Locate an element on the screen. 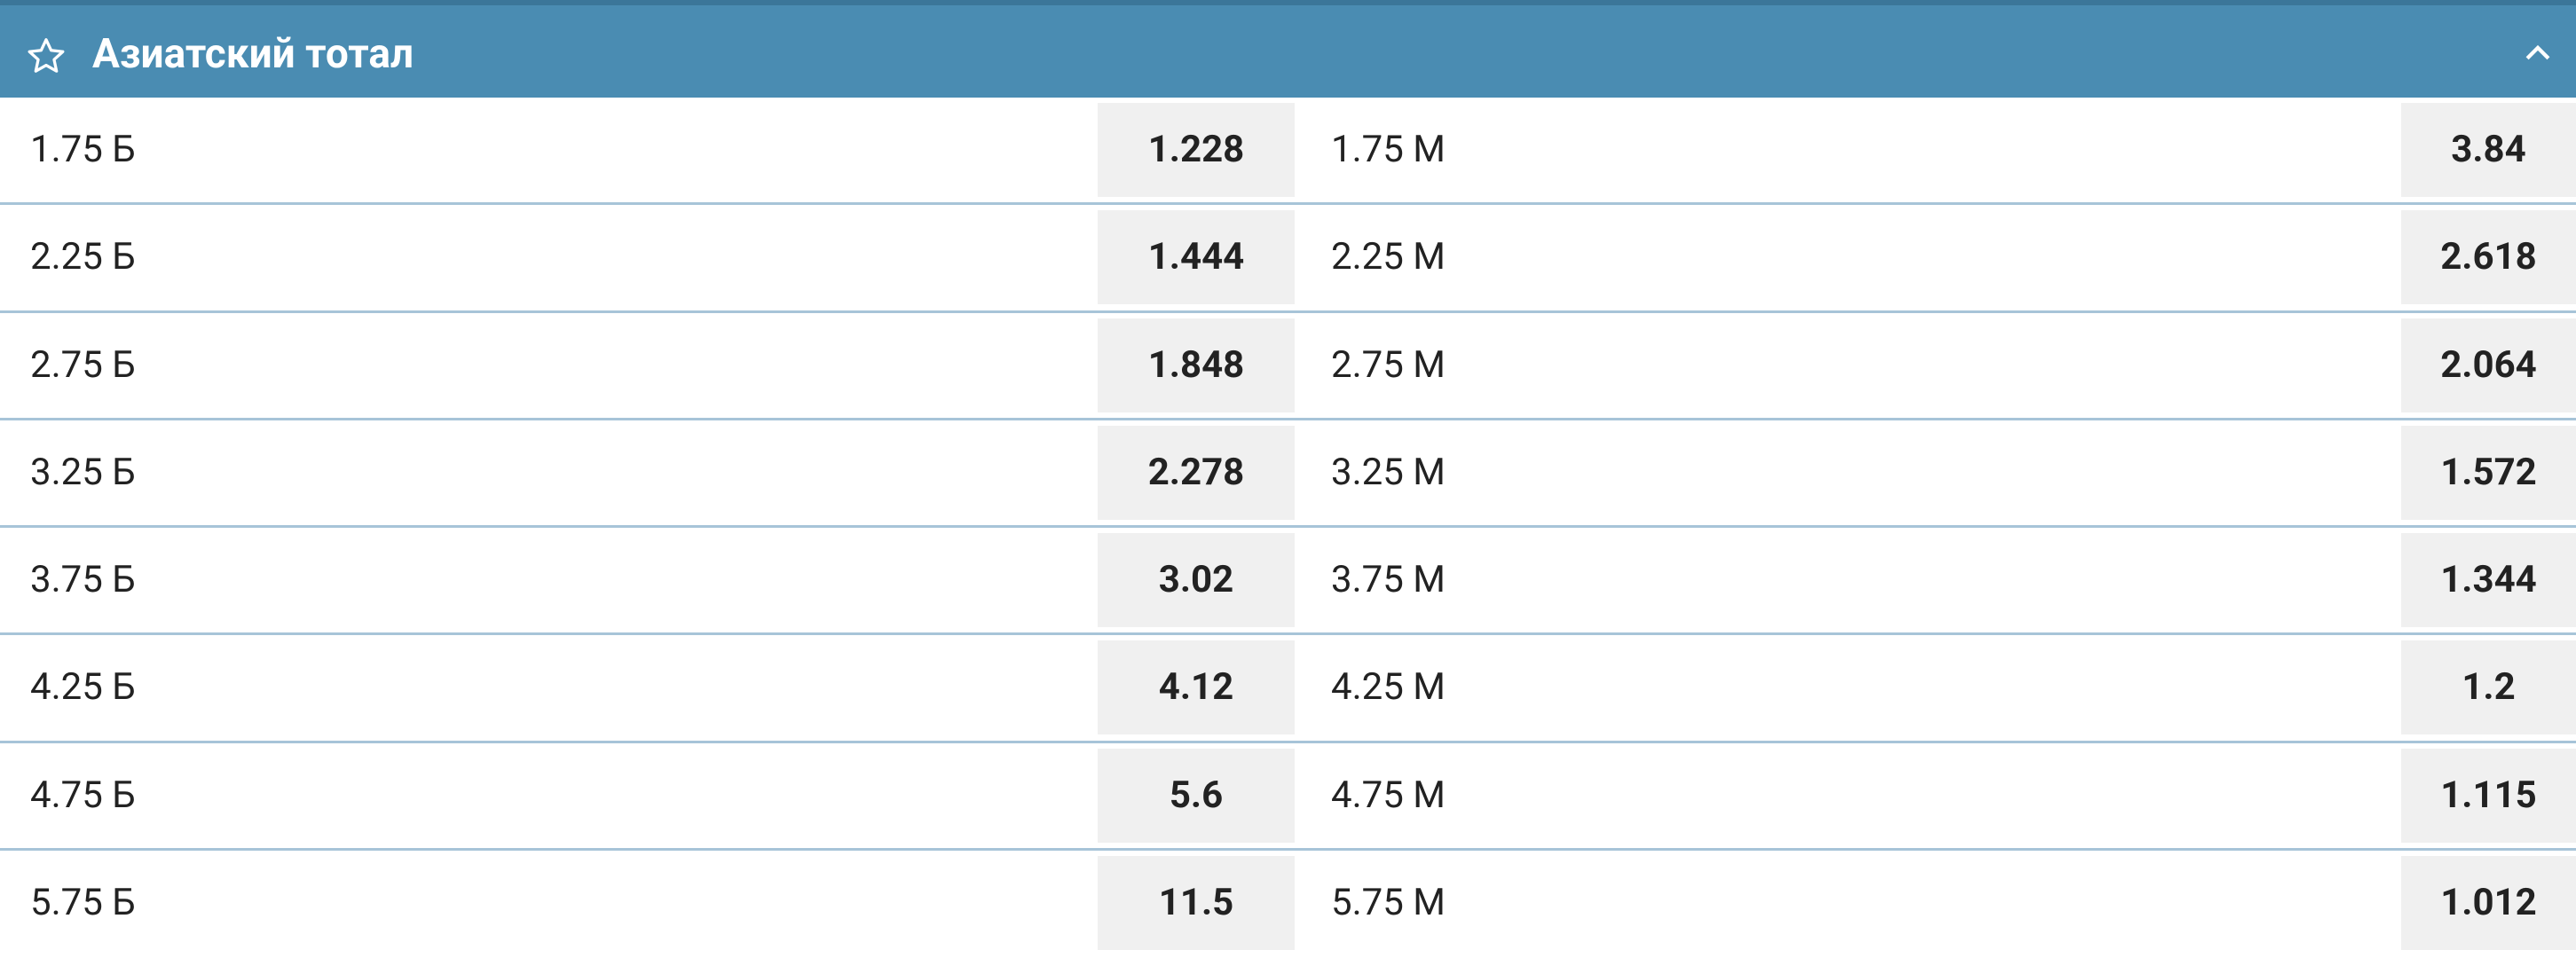 This screenshot has width=2576, height=958. odds-row: 3.75 Б 3.02 3.75 М 1.344 is located at coordinates (1288, 582).